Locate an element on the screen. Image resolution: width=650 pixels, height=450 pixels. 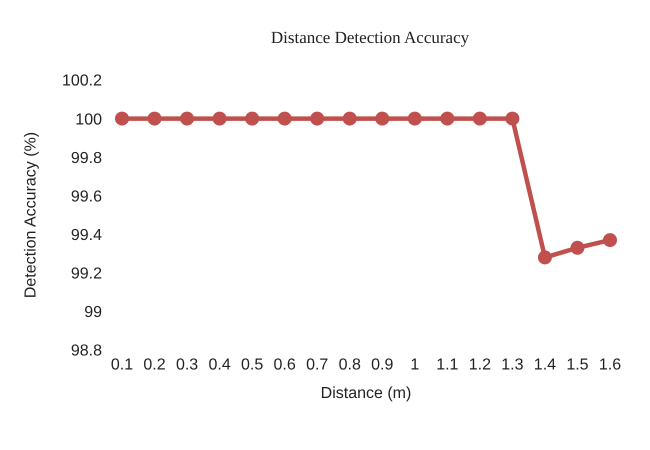
y-tick-label: 98.8 is located at coordinates (86, 351).